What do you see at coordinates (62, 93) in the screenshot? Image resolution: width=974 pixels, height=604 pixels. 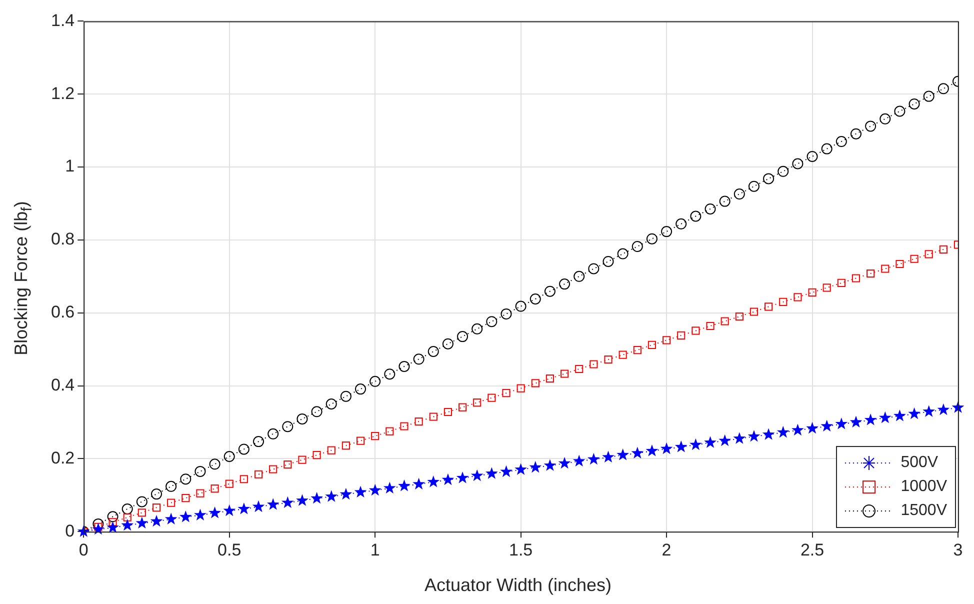 I see `y-tick-label: 1.2` at bounding box center [62, 93].